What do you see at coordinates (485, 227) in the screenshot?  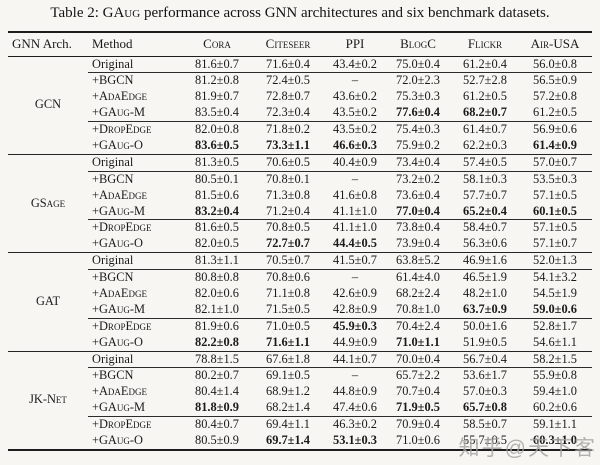 I see `value-cell: 58.4±0.7` at bounding box center [485, 227].